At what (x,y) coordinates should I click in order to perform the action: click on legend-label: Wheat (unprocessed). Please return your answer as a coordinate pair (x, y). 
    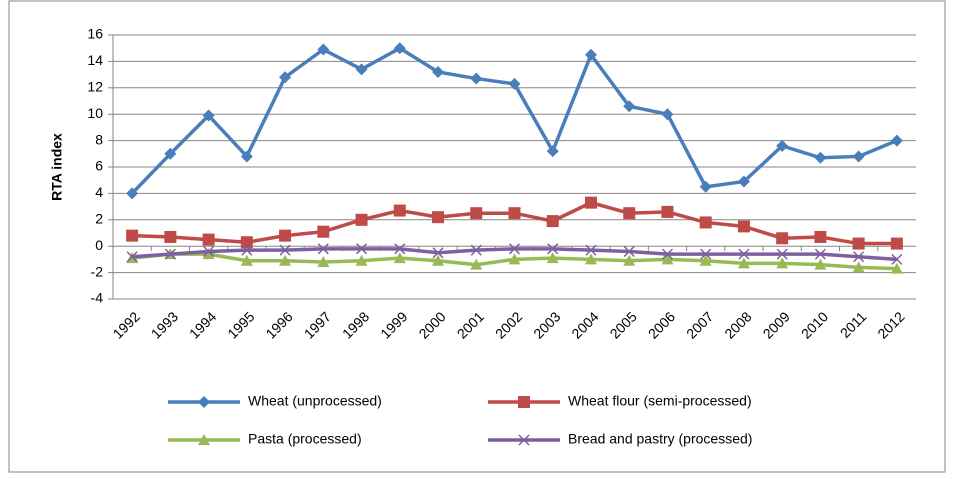
    Looking at the image, I should click on (315, 401).